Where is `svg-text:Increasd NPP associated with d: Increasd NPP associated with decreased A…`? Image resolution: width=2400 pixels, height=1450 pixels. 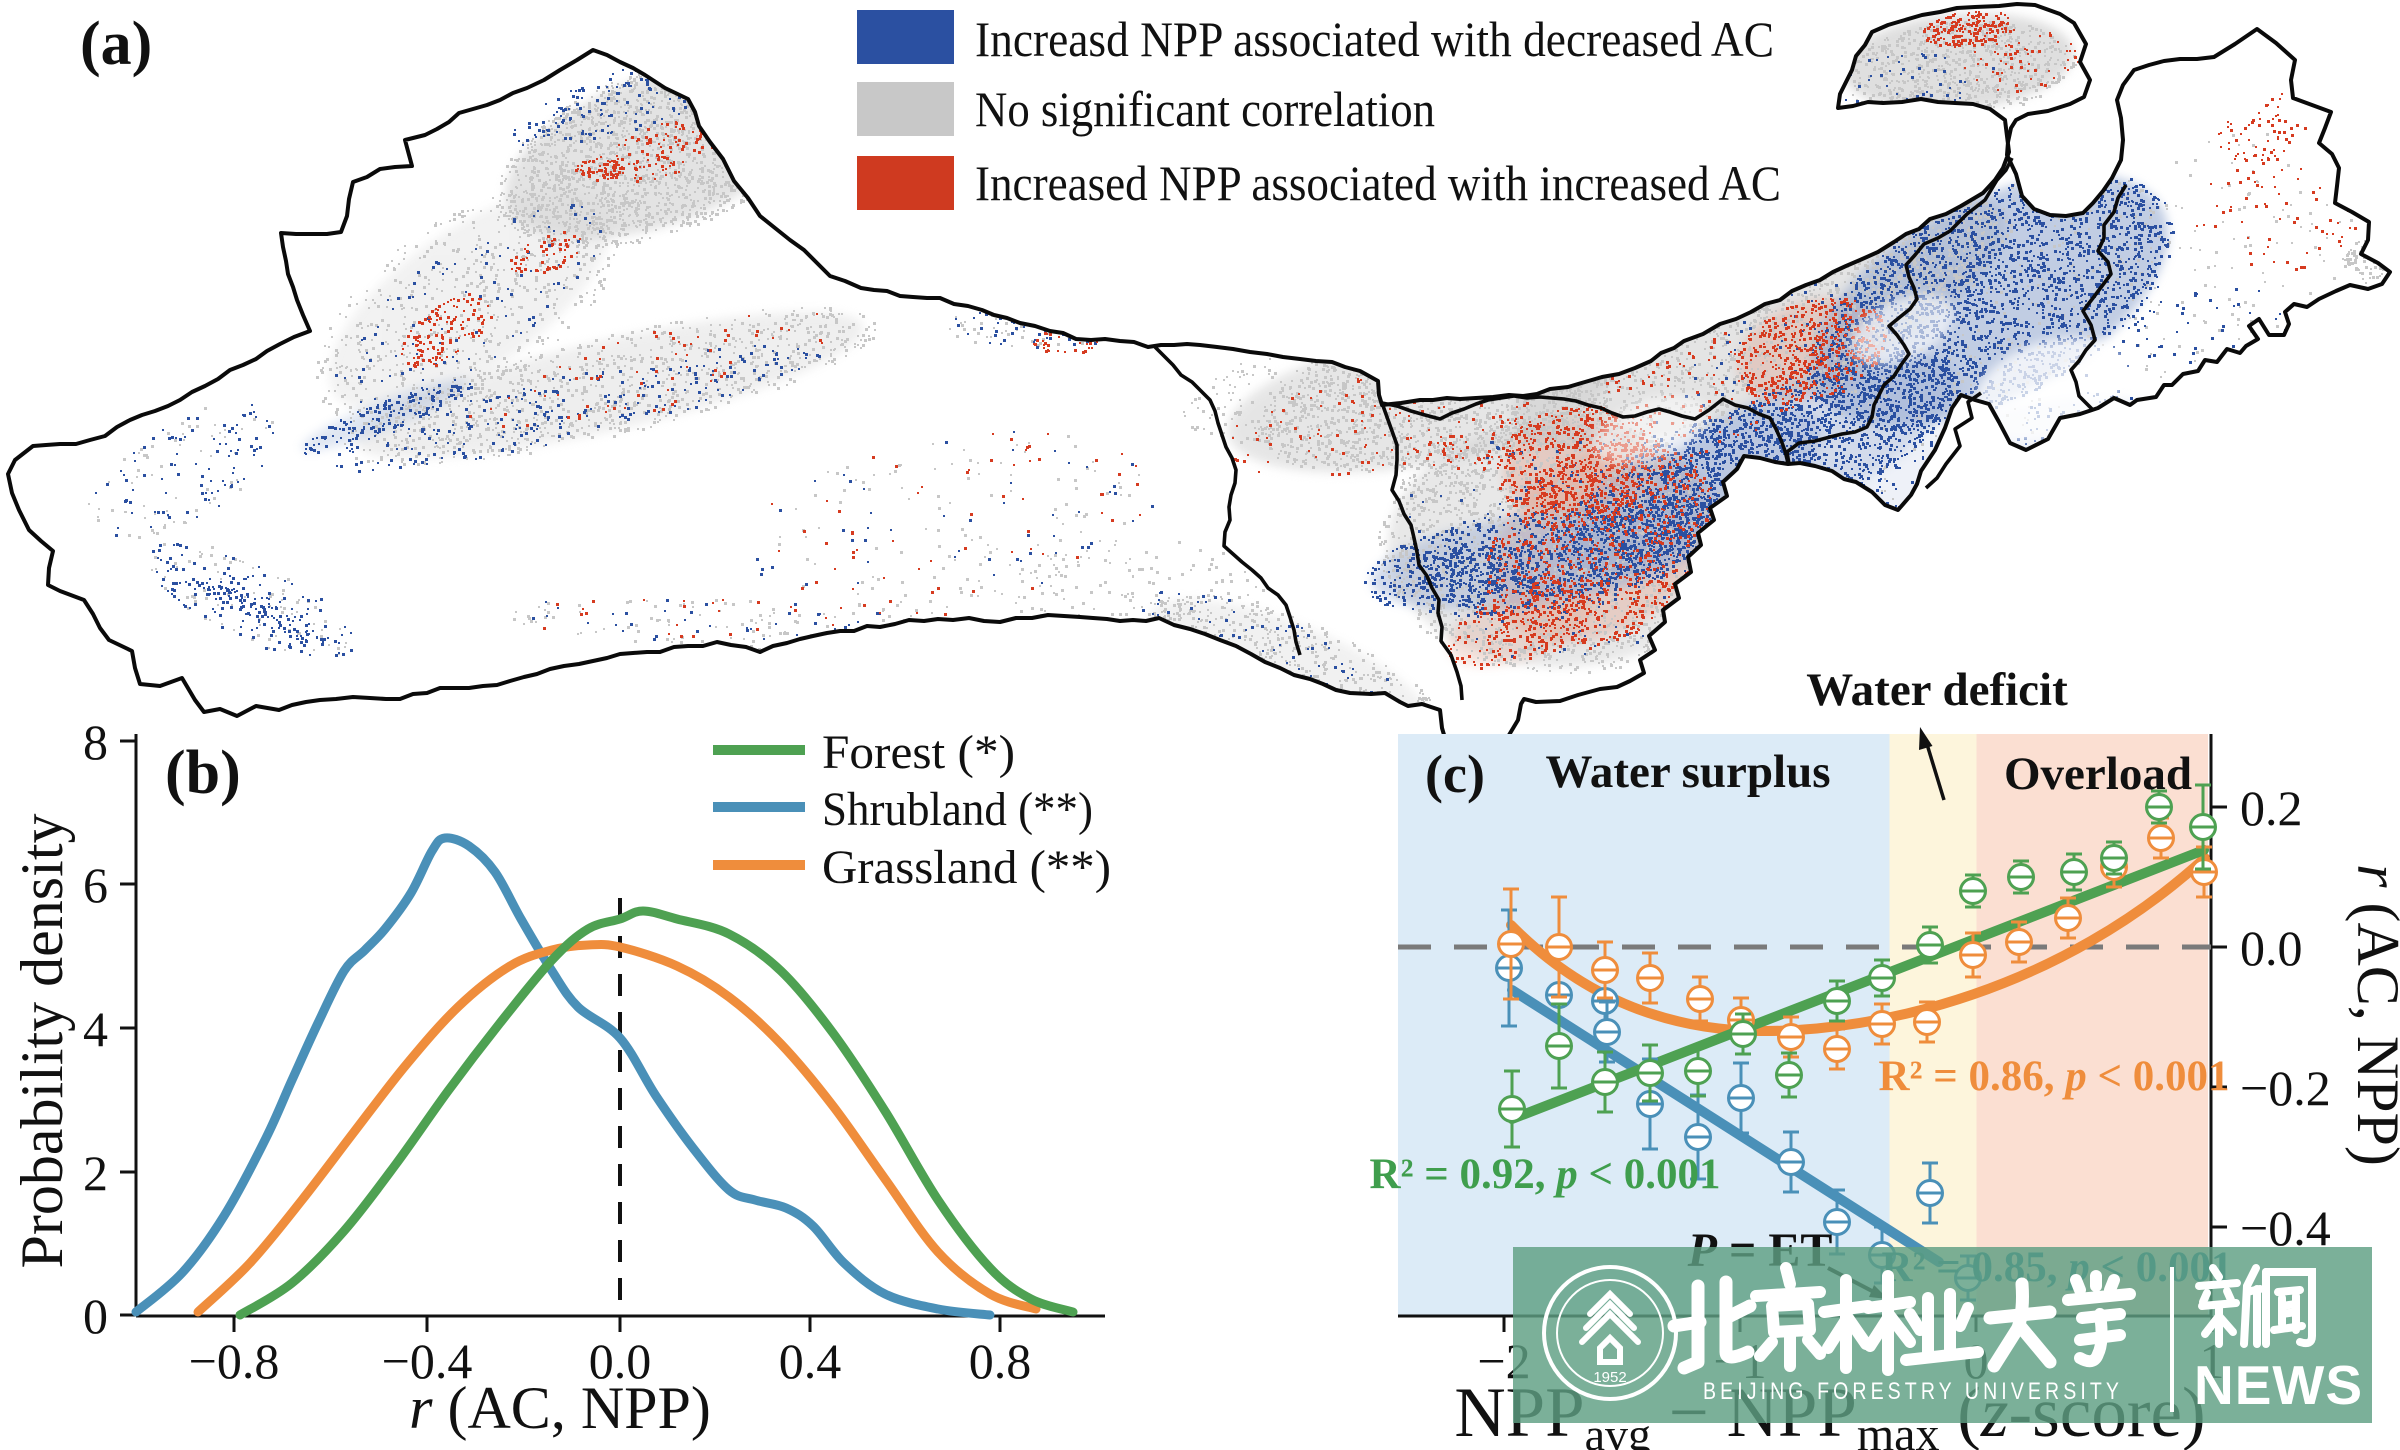
svg-text:Increasd NPP associated with d: Increasd NPP associated with decreased A… is located at coordinates (1374, 39).